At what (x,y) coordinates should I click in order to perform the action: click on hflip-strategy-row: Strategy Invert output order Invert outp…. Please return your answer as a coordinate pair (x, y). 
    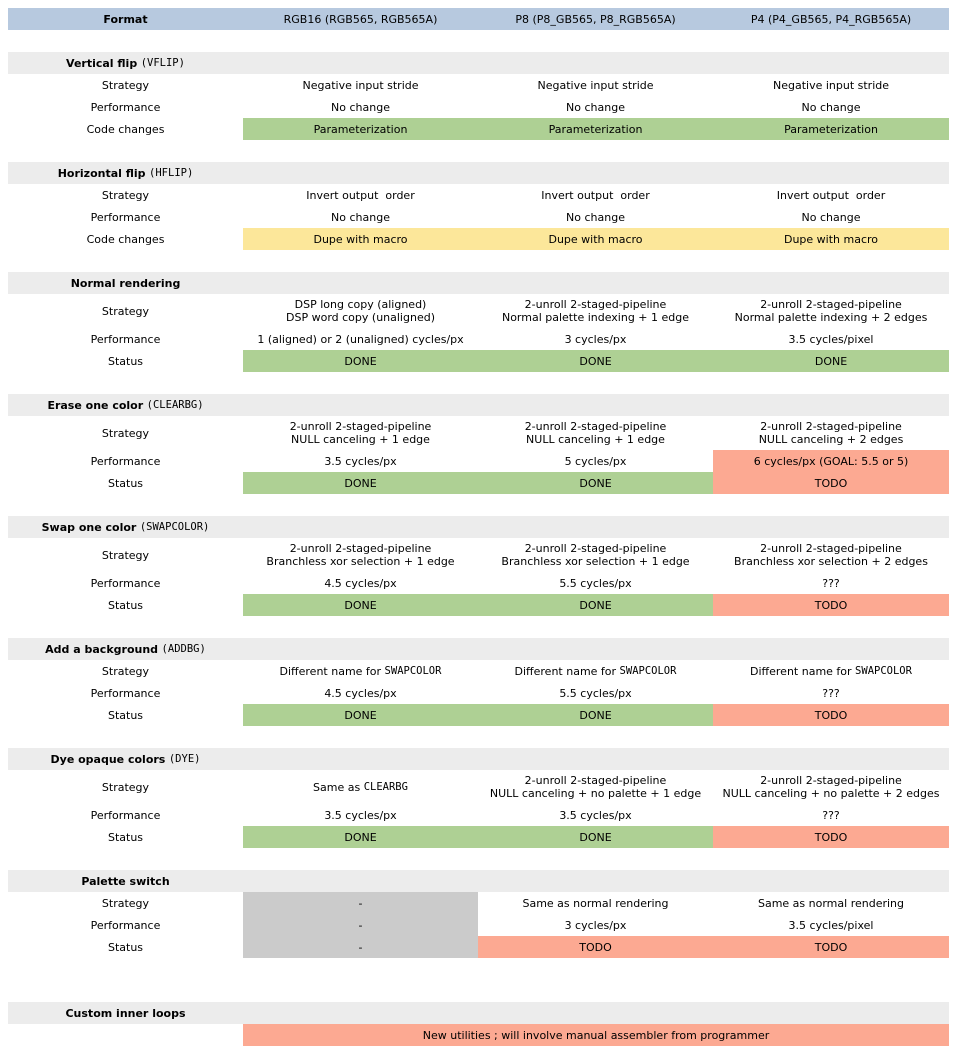
    Looking at the image, I should click on (478, 195).